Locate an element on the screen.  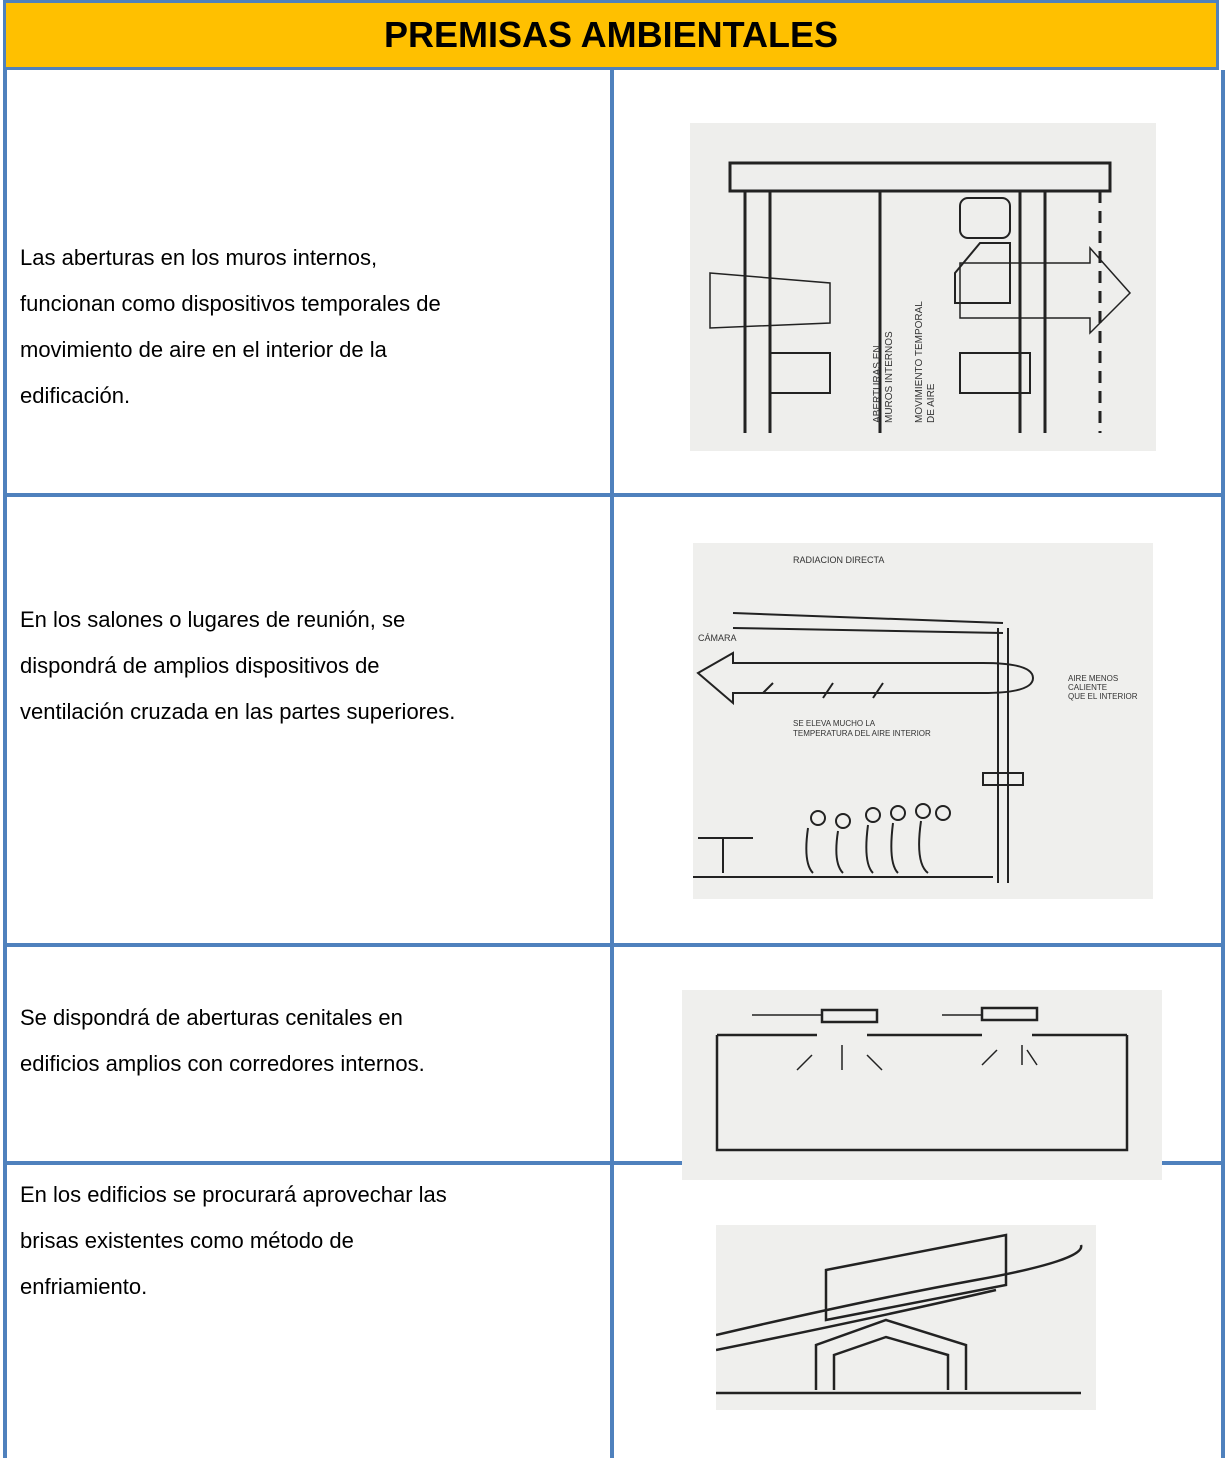
figure-label: SE ELEVA MUCHO LA is located at coordinates (834, 723).